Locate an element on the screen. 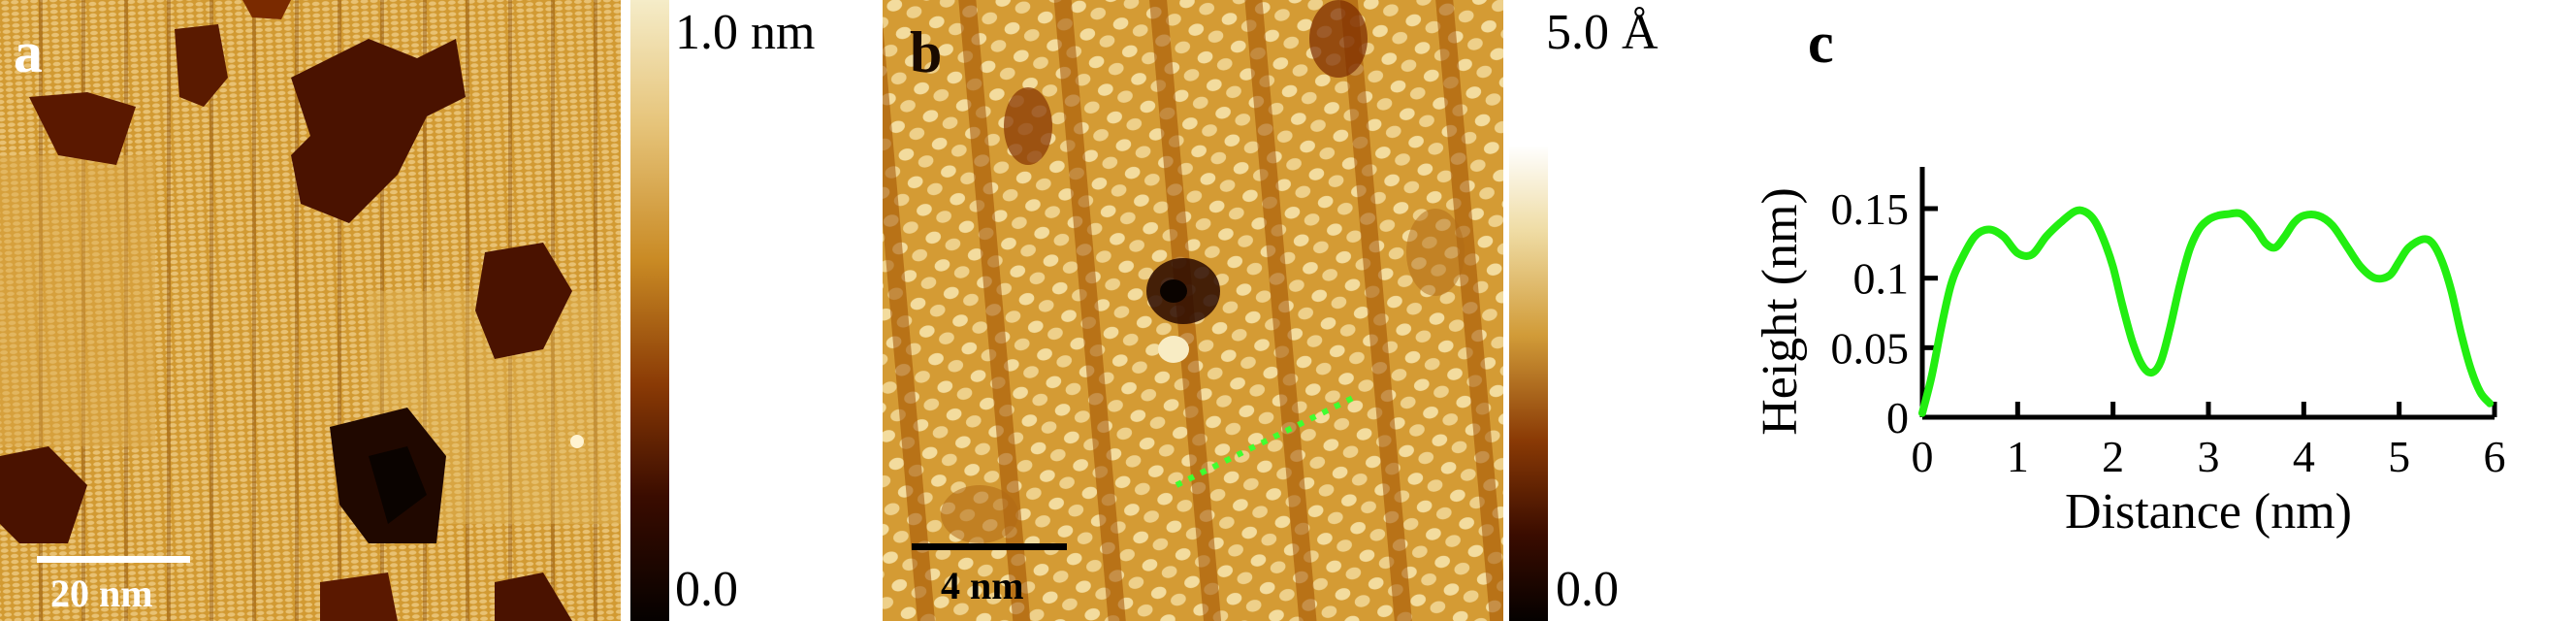 The height and width of the screenshot is (621, 2576). x-axis-label: Distance (nm) is located at coordinates (2208, 511).